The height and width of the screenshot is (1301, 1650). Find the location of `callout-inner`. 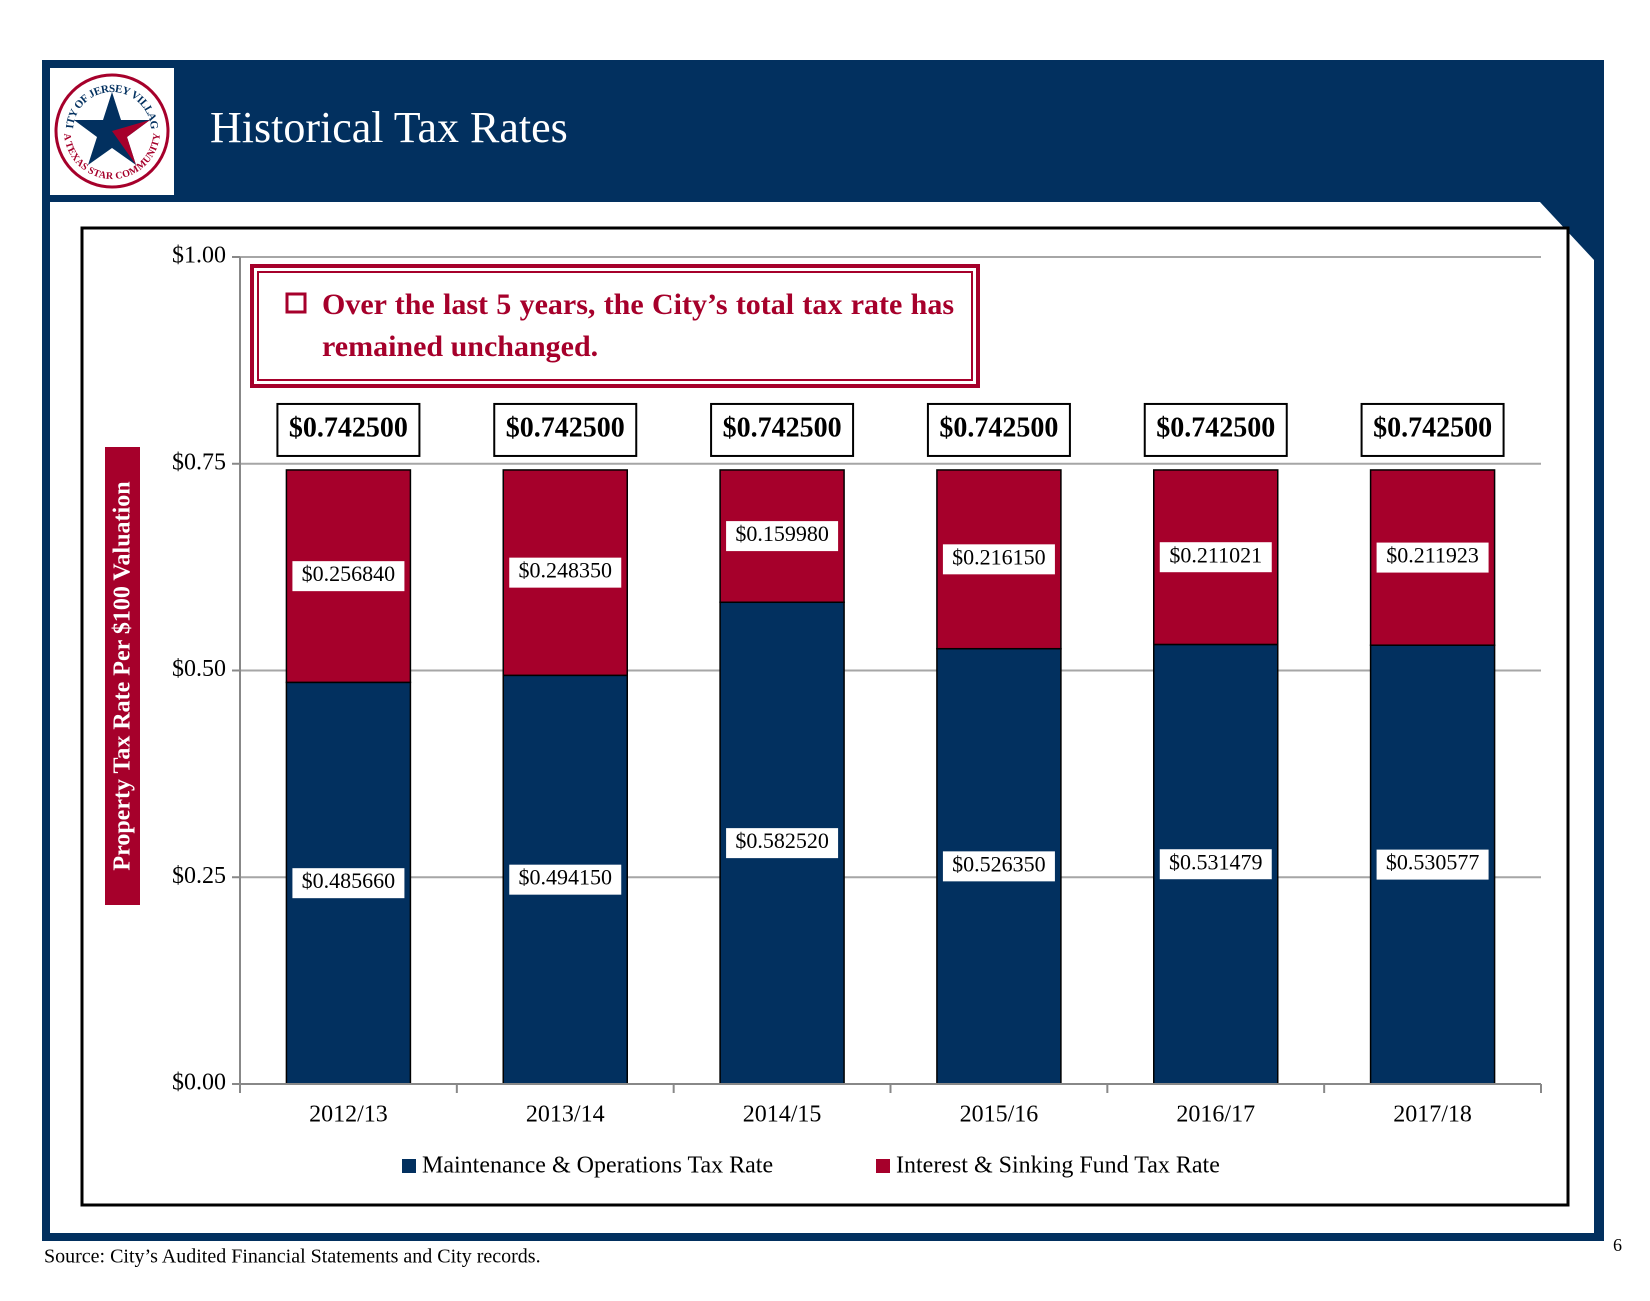

callout-inner is located at coordinates (615, 326).